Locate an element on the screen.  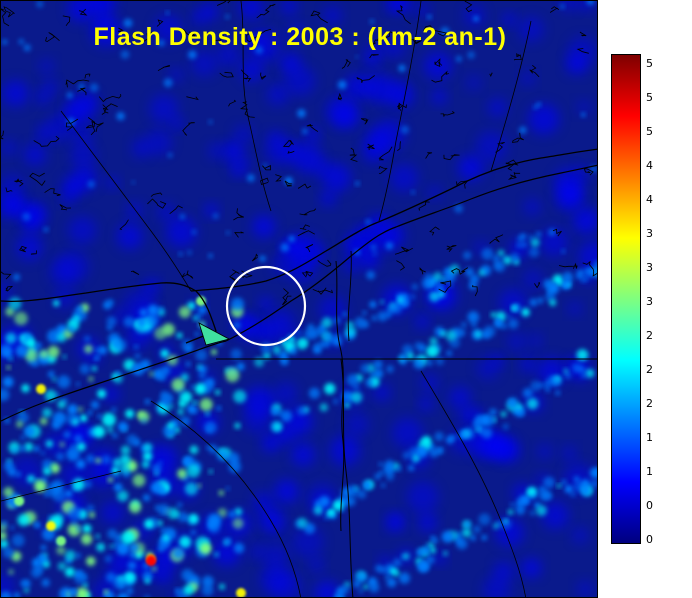
colorbar-tick-label: 5 is located at coordinates (649, 97).